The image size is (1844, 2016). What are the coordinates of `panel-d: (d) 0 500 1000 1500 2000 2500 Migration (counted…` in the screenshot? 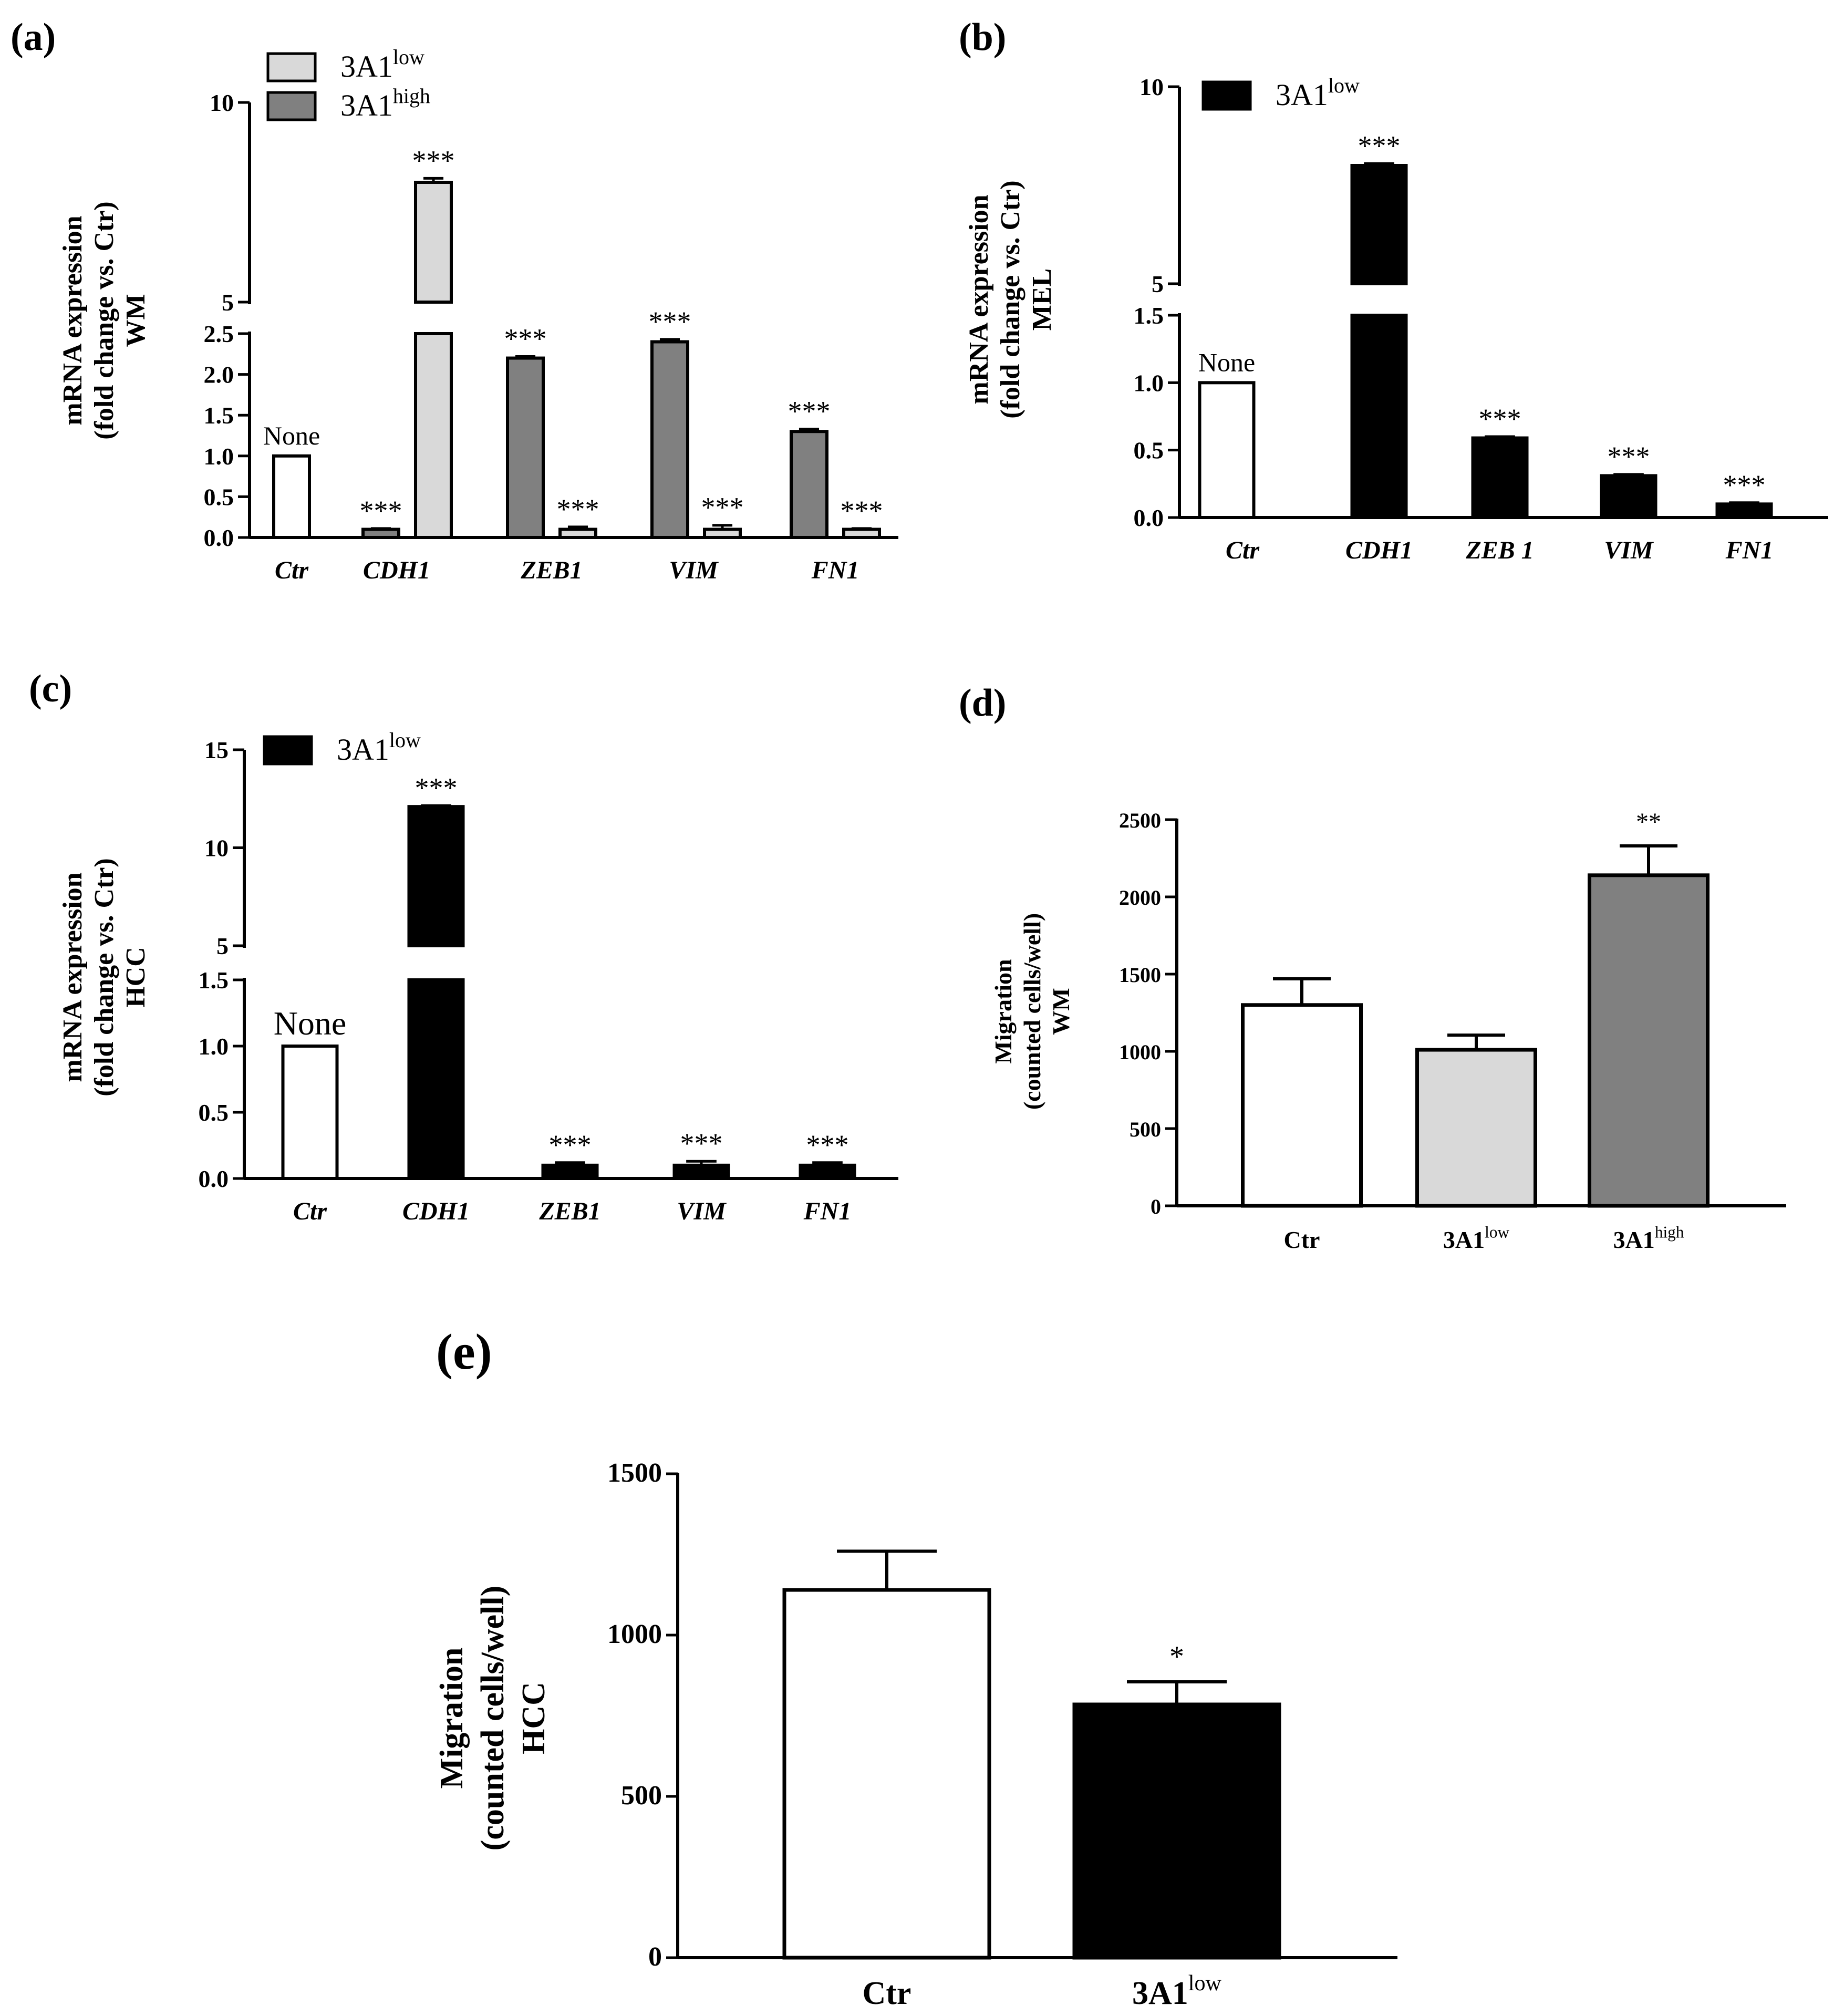 It's located at (1372, 949).